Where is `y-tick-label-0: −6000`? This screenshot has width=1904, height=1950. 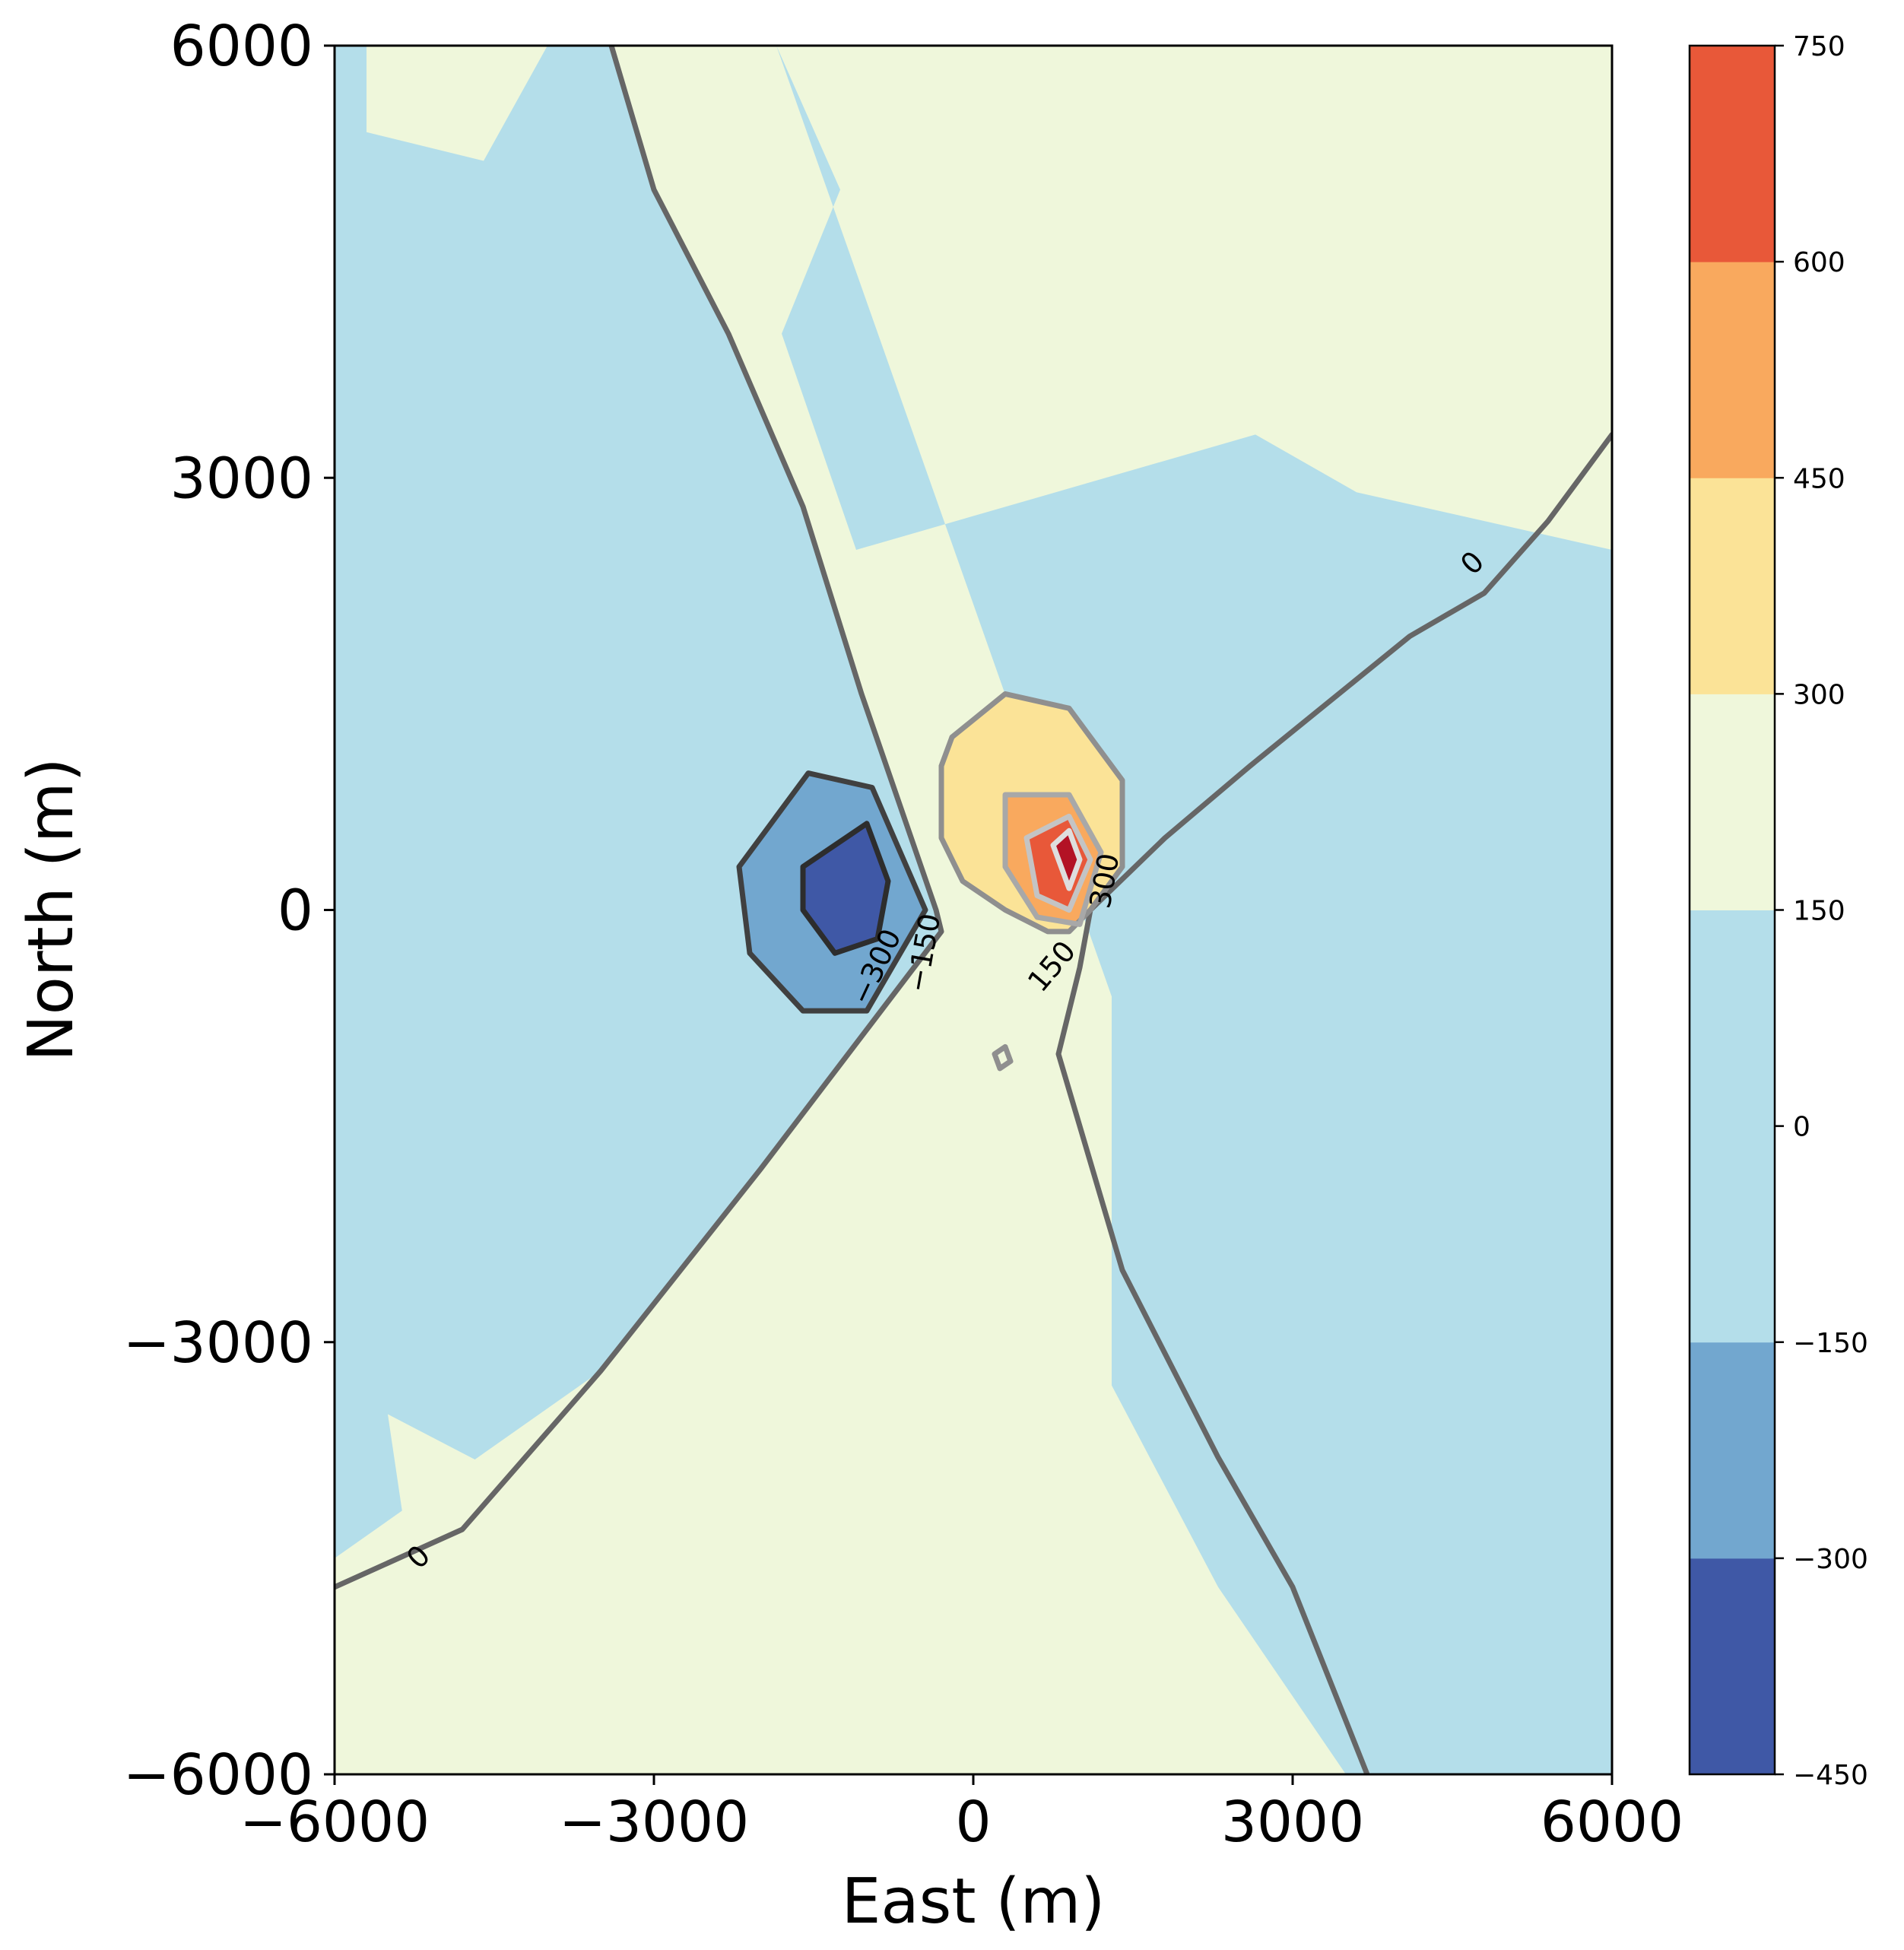
y-tick-label-0: −6000 is located at coordinates (218, 1775).